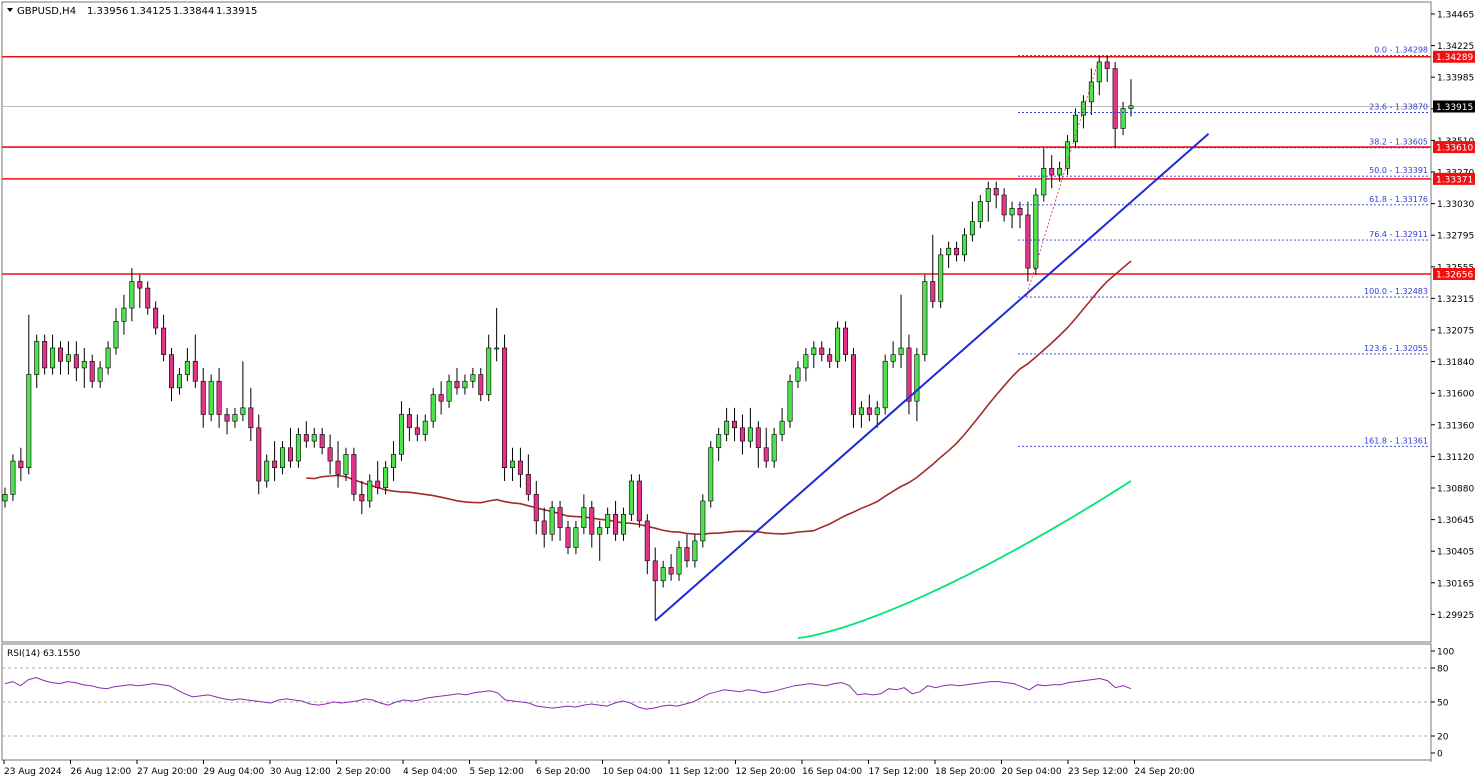  I want to click on level-price-tag, so click(1454, 274).